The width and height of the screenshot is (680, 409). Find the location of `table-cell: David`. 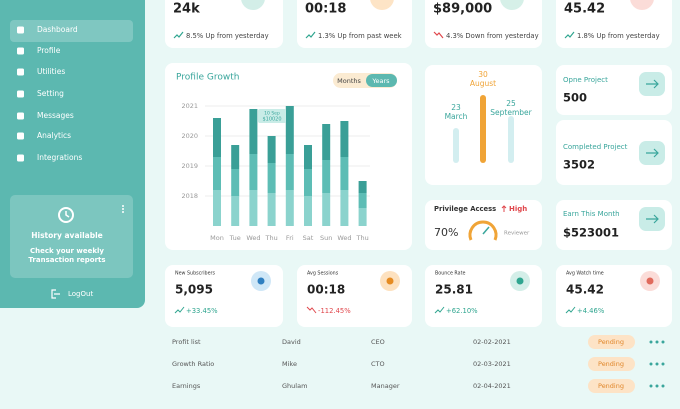

table-cell: David is located at coordinates (291, 342).